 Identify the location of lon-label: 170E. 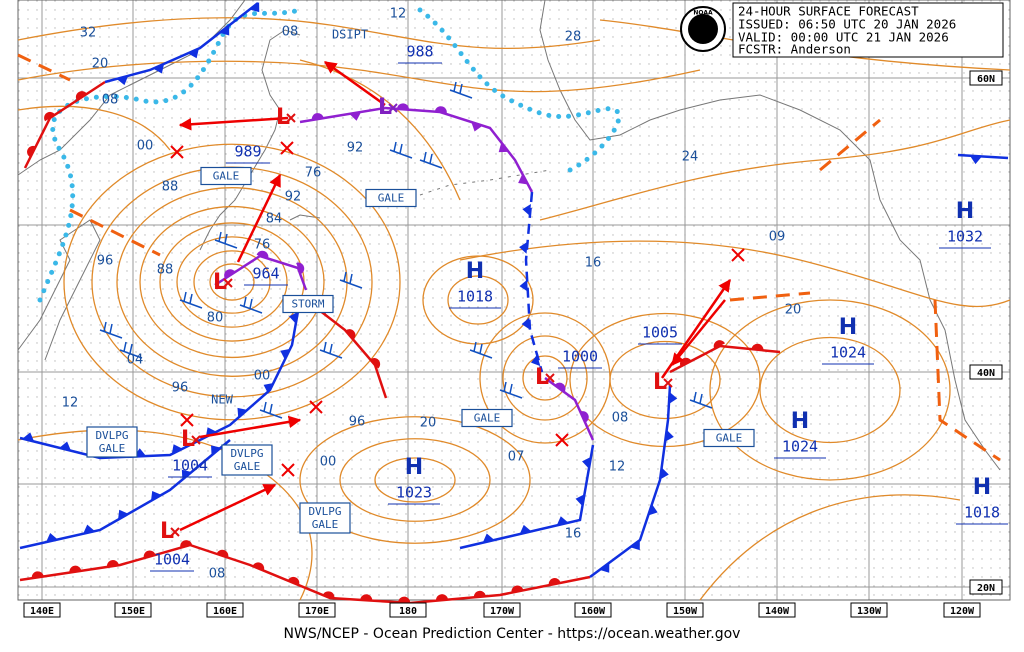
(317, 611).